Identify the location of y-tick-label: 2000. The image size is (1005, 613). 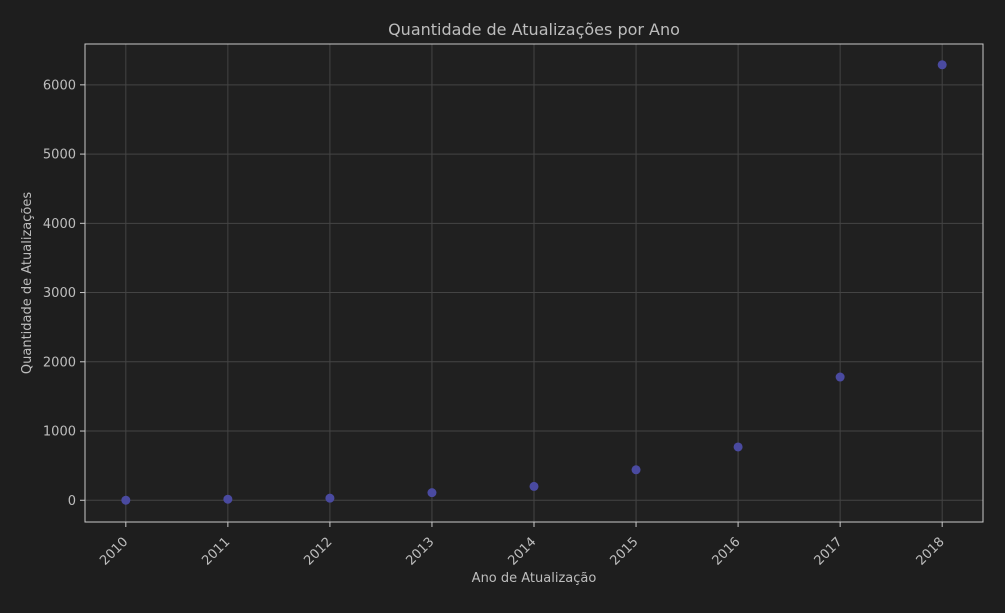
(59, 362).